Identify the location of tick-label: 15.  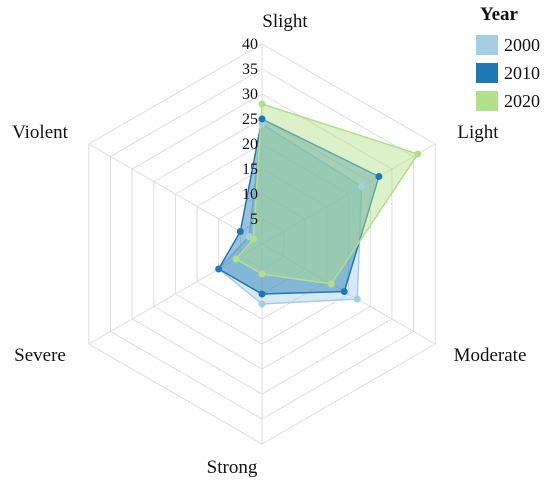
(250, 169).